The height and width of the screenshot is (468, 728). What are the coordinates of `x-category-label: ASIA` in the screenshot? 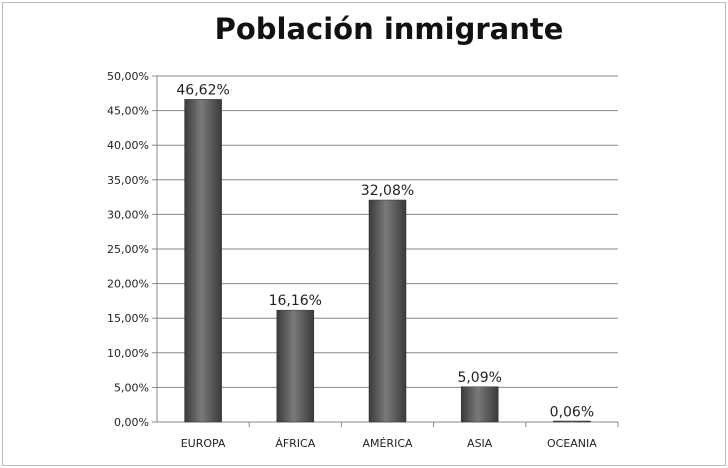 It's located at (480, 443).